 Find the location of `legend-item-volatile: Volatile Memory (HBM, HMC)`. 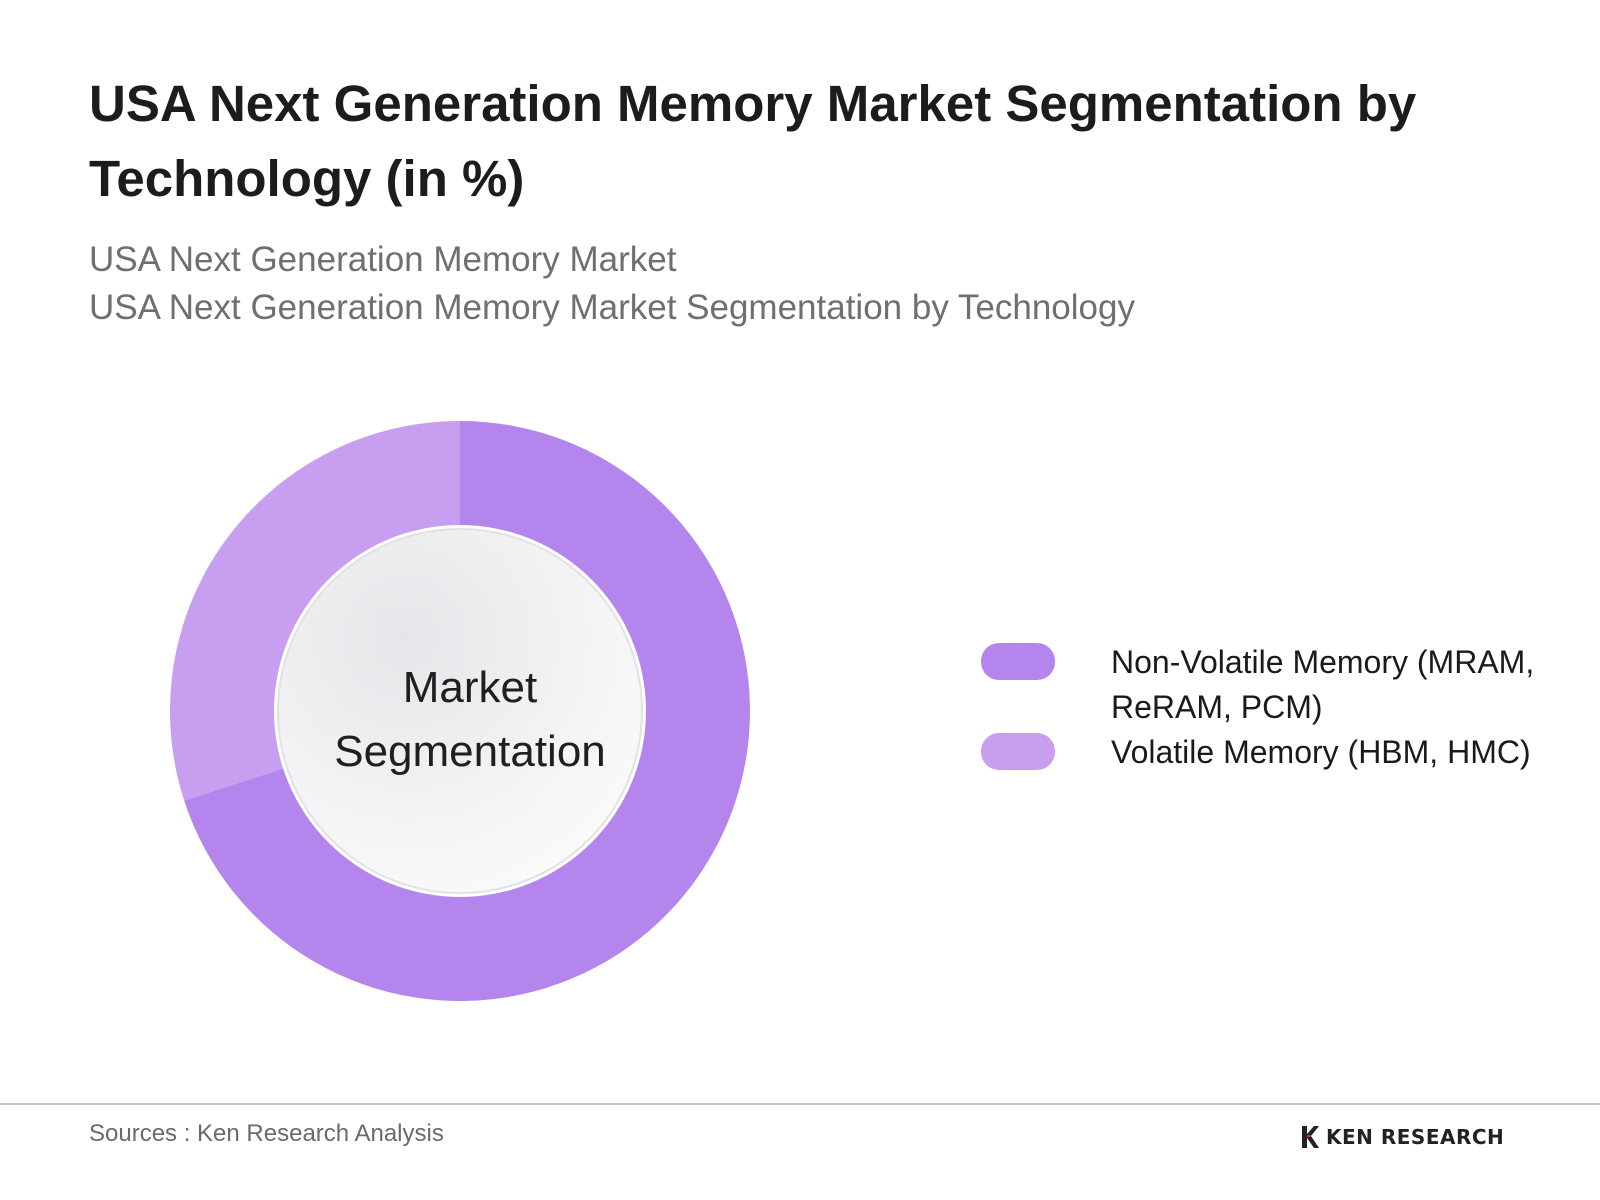

legend-item-volatile: Volatile Memory (HBM, HMC) is located at coordinates (1281, 752).